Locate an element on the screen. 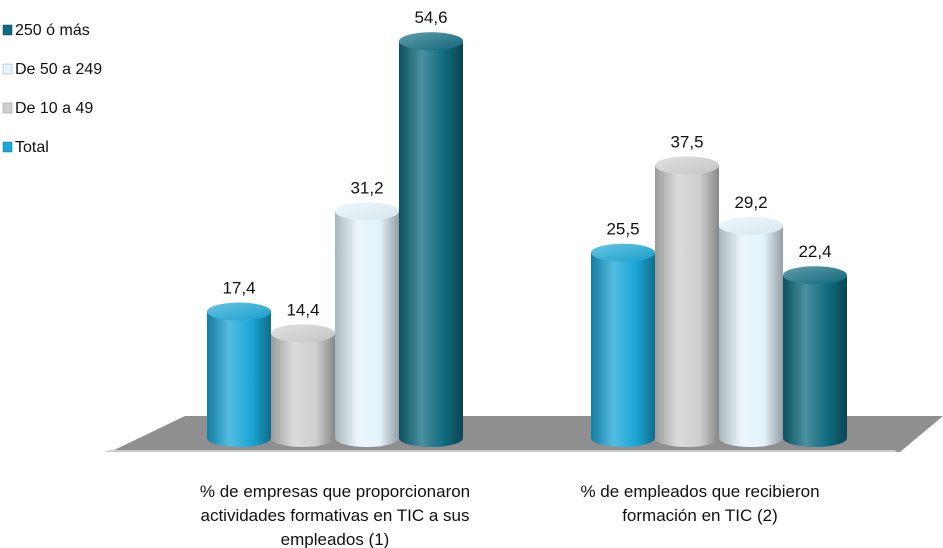  value-label: 37,5 is located at coordinates (686, 142).